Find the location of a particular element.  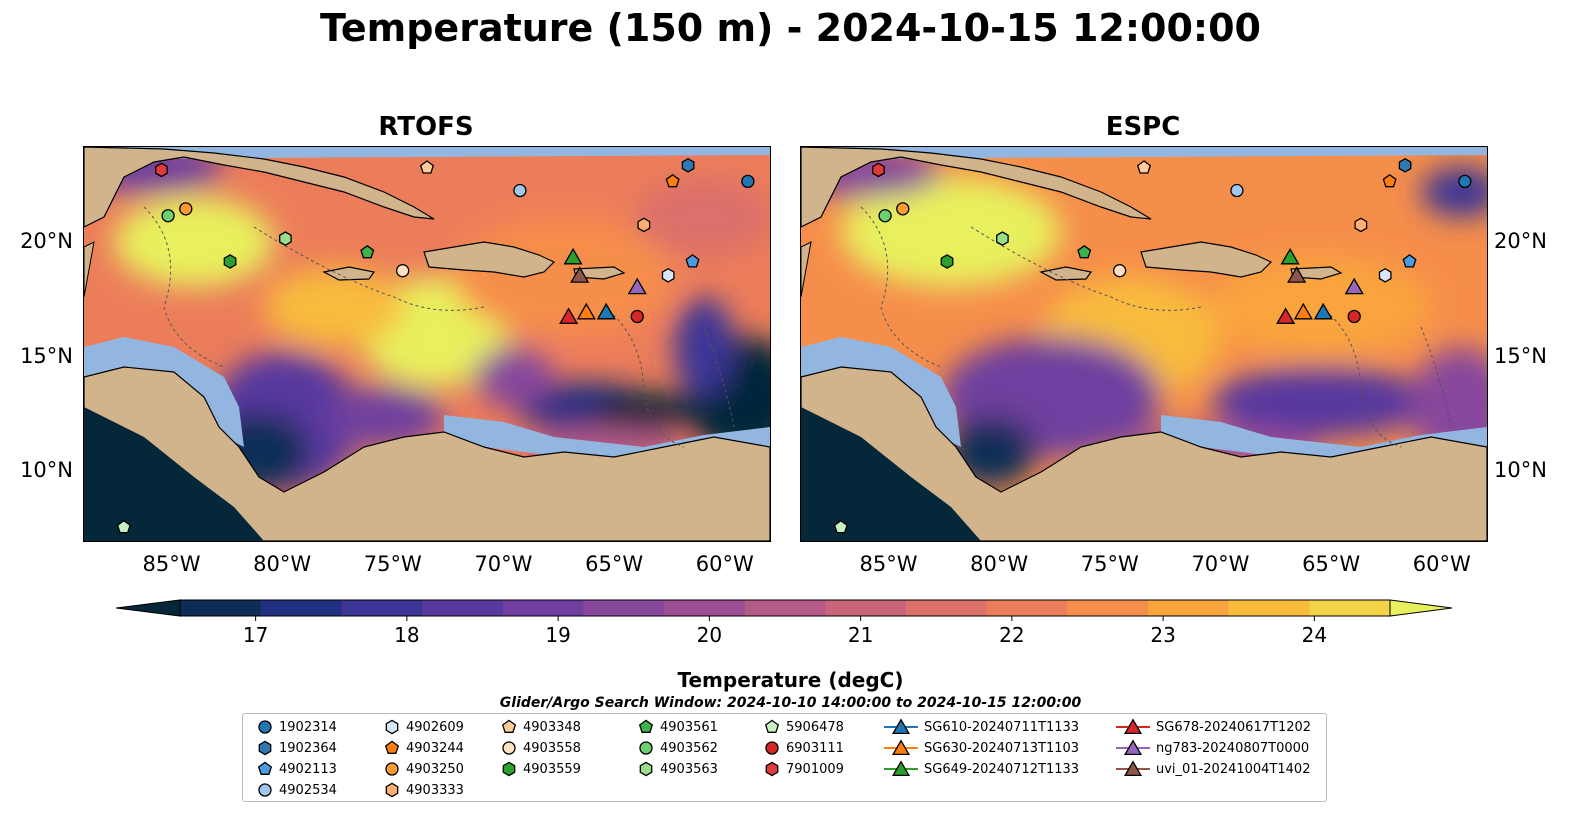

colorbar-tick-label: 24 is located at coordinates (1314, 633).